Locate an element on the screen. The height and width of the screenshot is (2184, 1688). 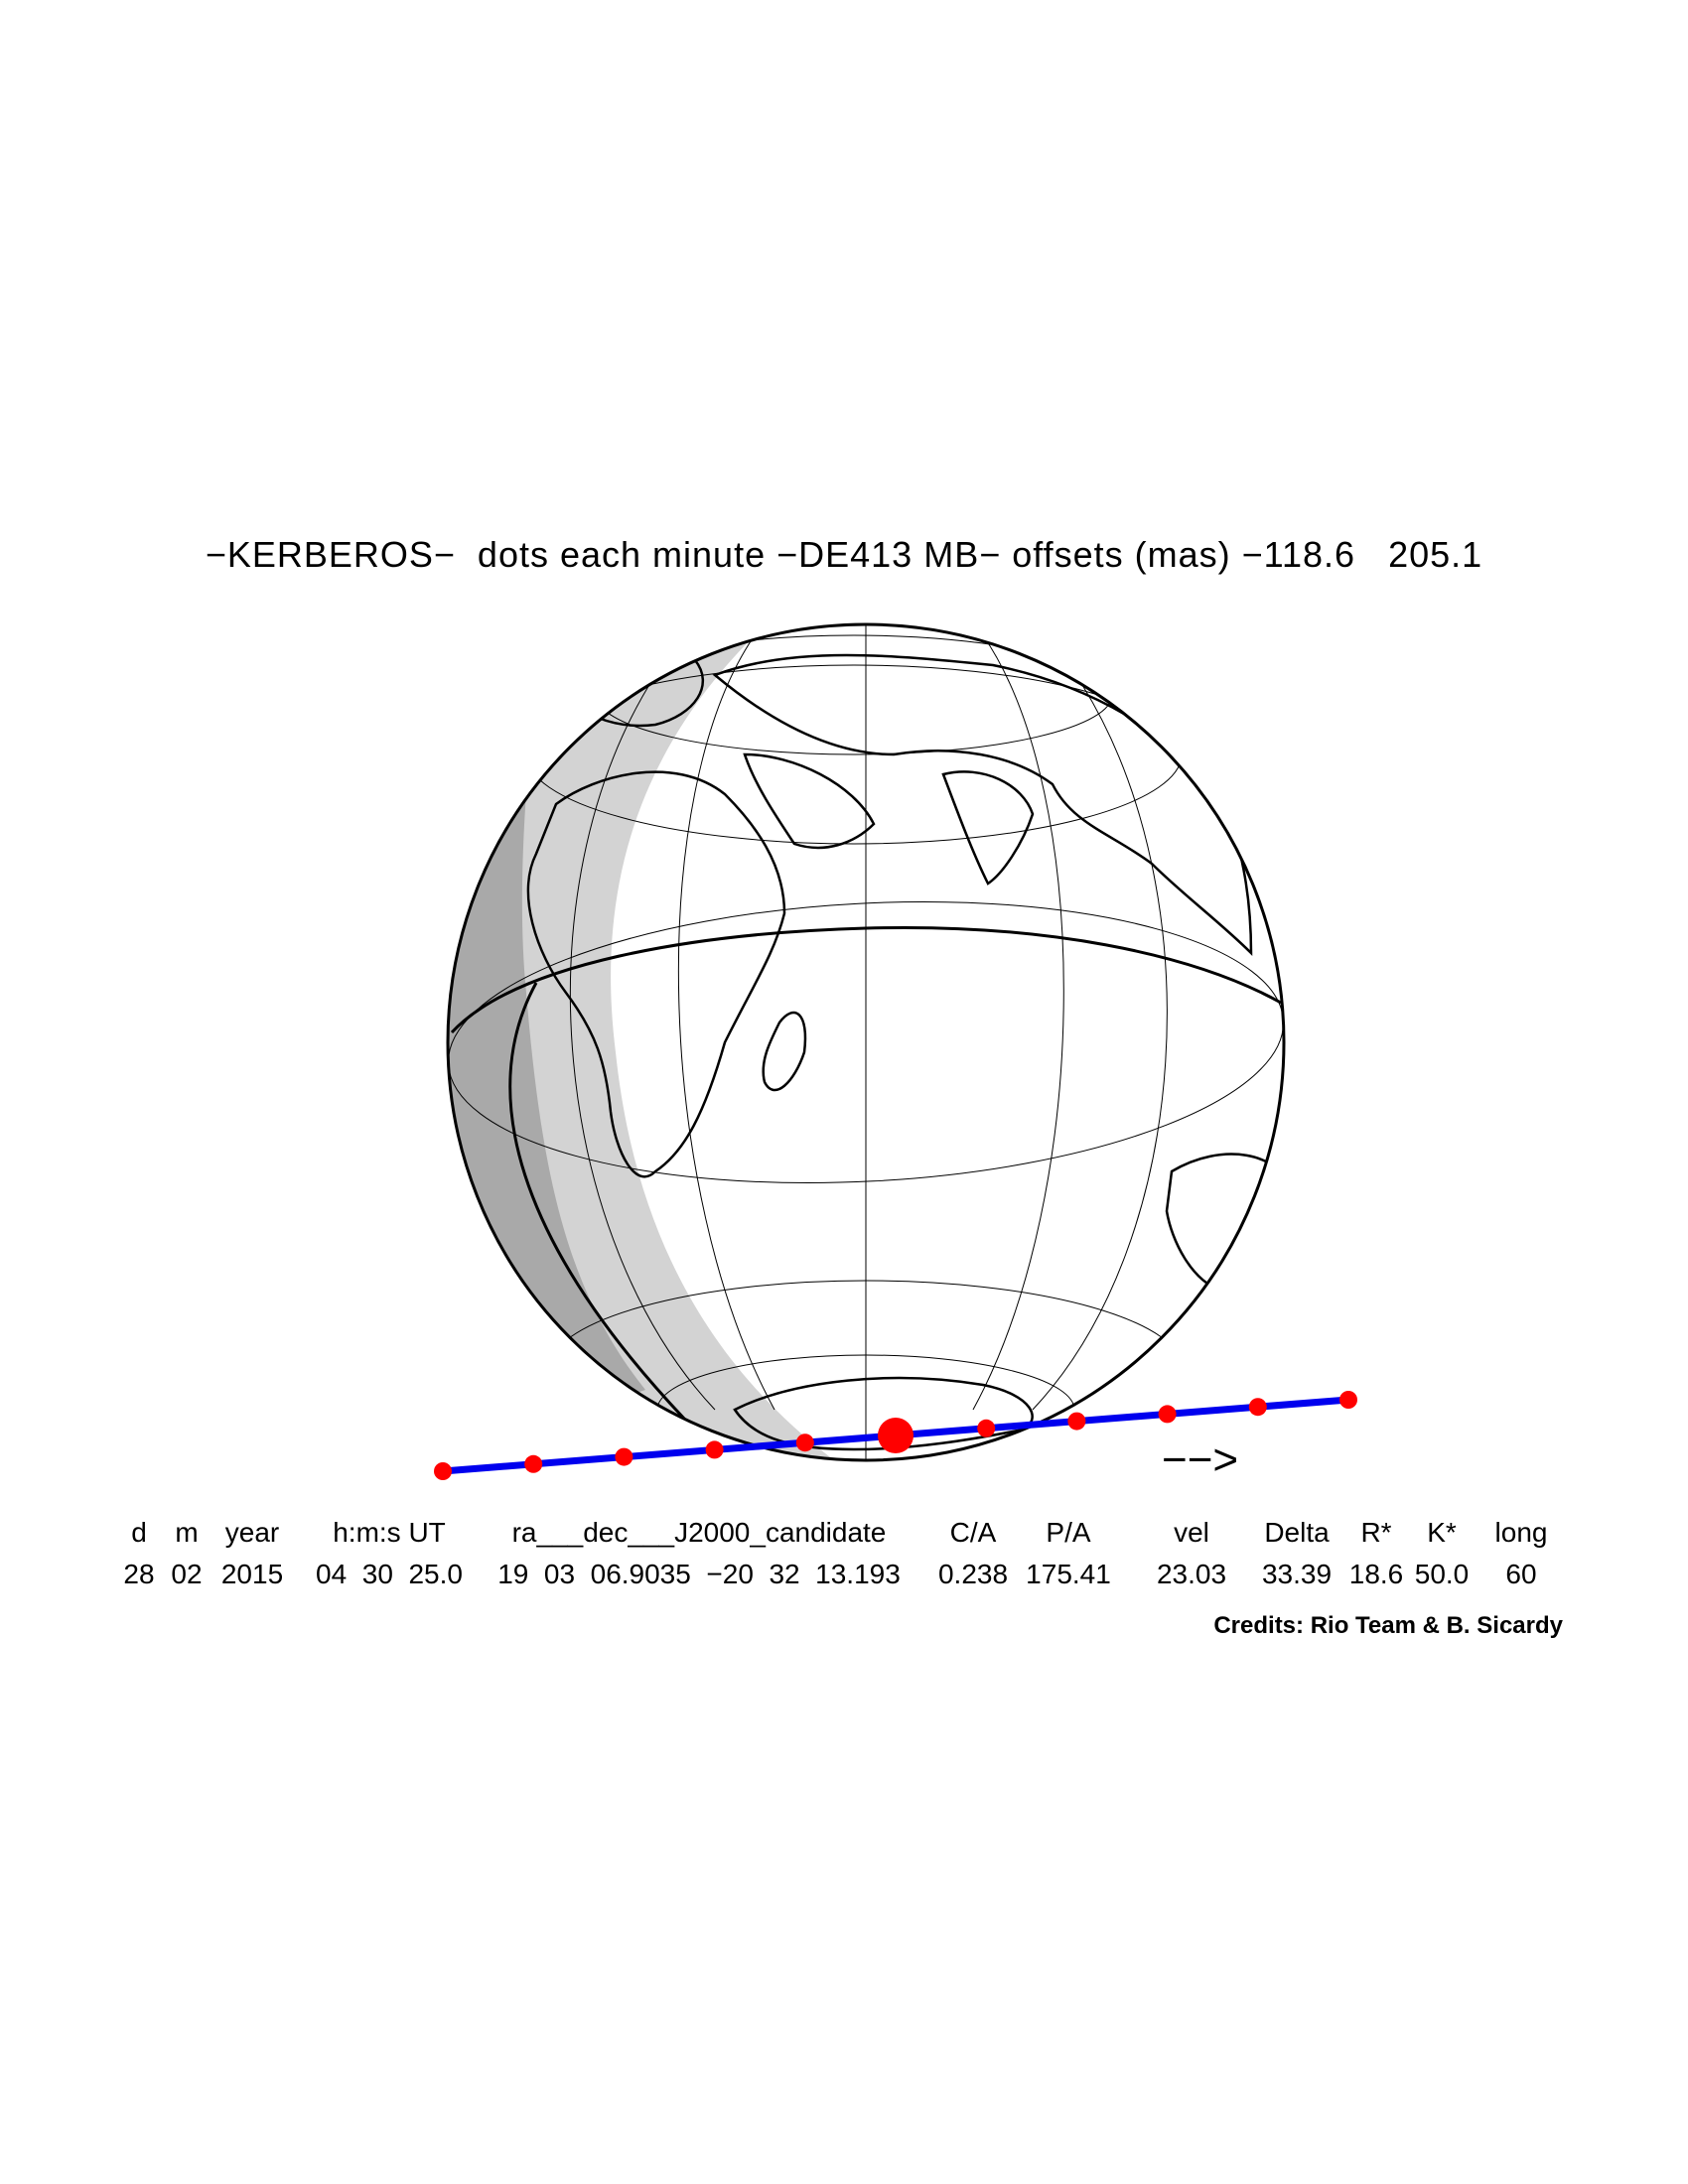
direction-arrow: −−> is located at coordinates (1200, 1459).